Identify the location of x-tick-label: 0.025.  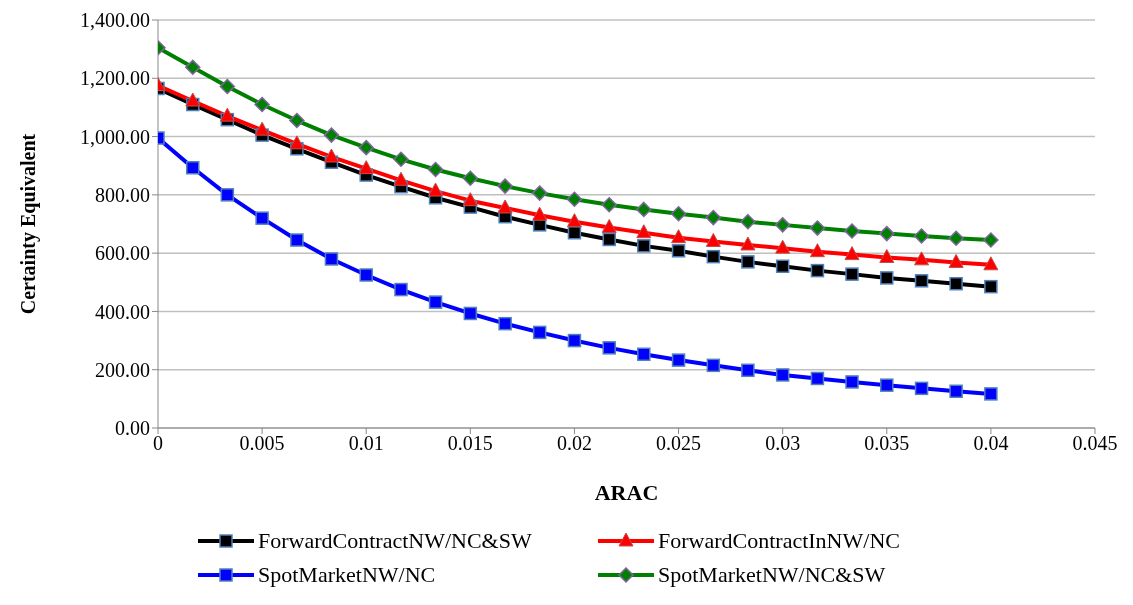
(679, 443).